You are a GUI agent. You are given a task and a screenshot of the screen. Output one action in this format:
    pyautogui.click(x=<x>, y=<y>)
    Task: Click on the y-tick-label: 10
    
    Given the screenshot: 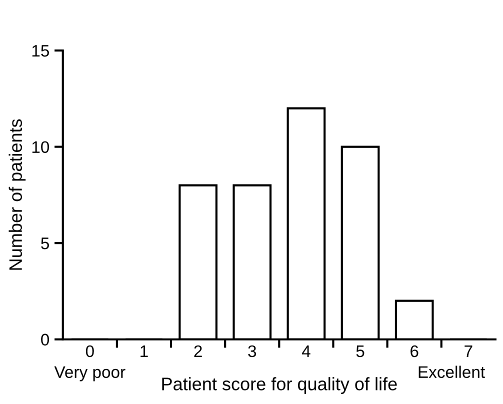 What is the action you would take?
    pyautogui.click(x=41, y=147)
    